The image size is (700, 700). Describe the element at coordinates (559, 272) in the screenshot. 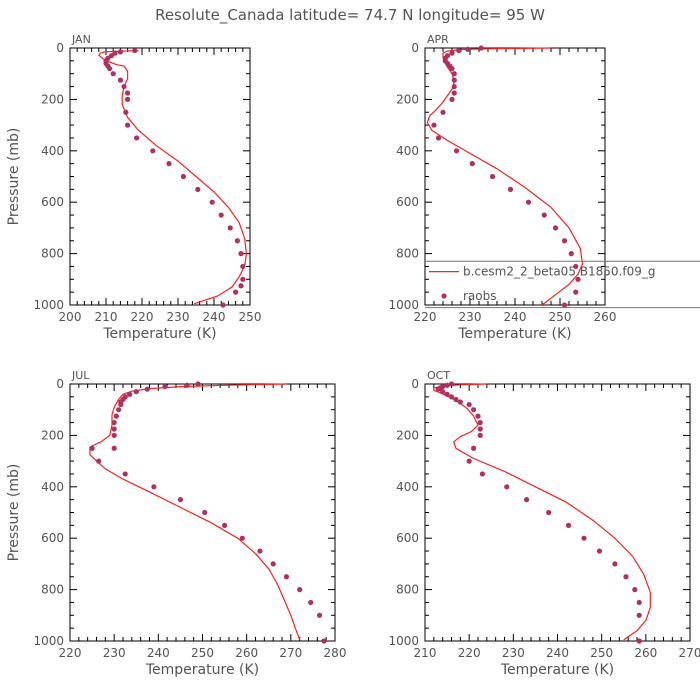

I see `legend-model-label: b.cesm2_2_beta05.B1850.f09_g` at that location.